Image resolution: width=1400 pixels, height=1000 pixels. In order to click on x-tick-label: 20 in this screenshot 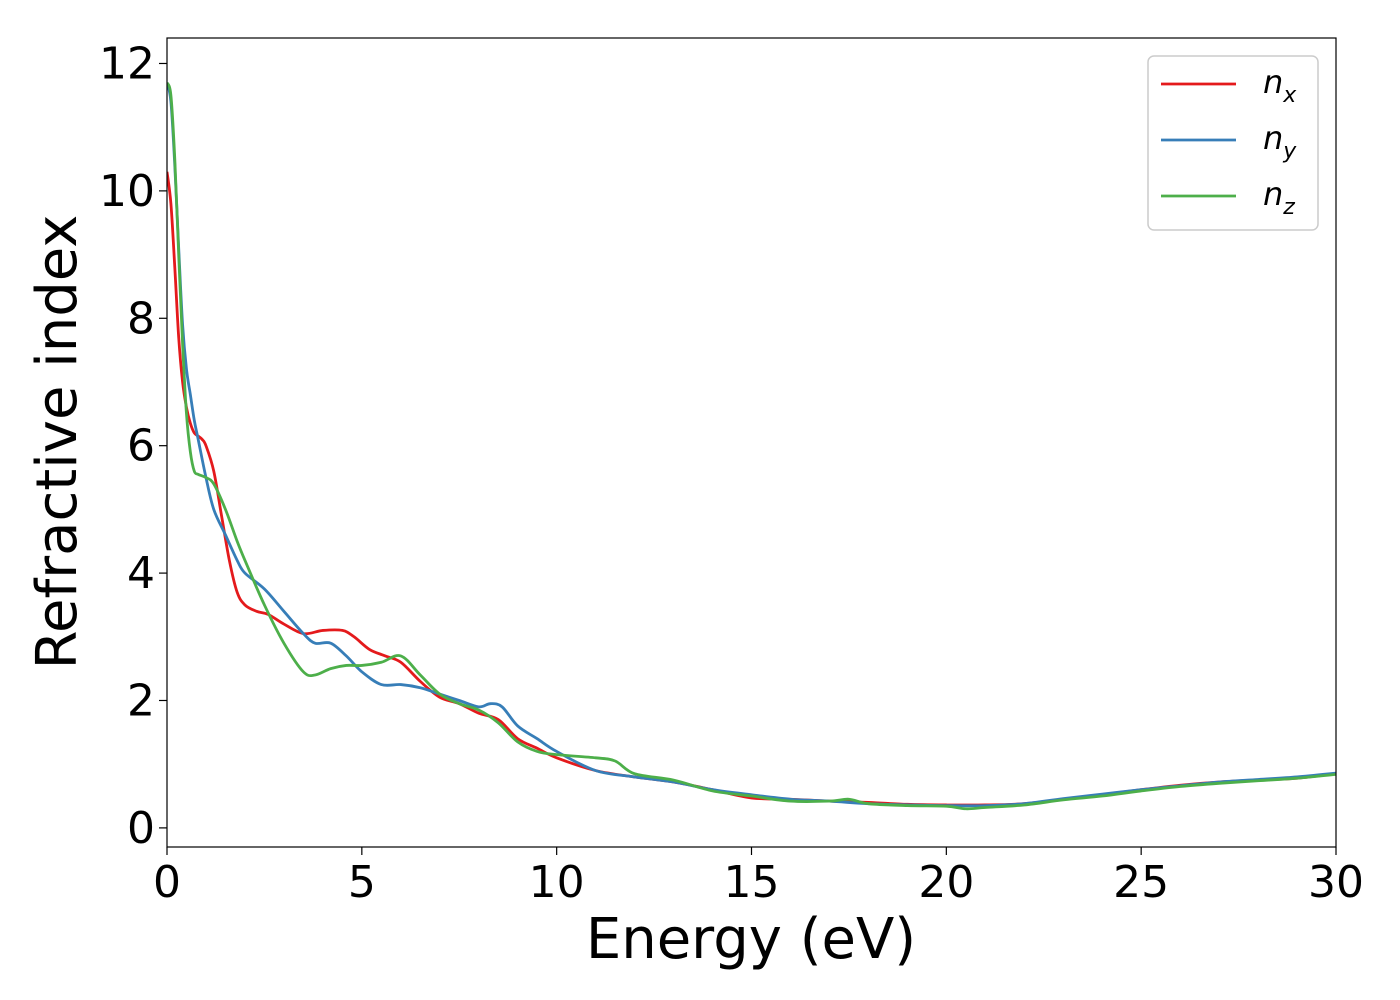, I will do `click(946, 882)`.